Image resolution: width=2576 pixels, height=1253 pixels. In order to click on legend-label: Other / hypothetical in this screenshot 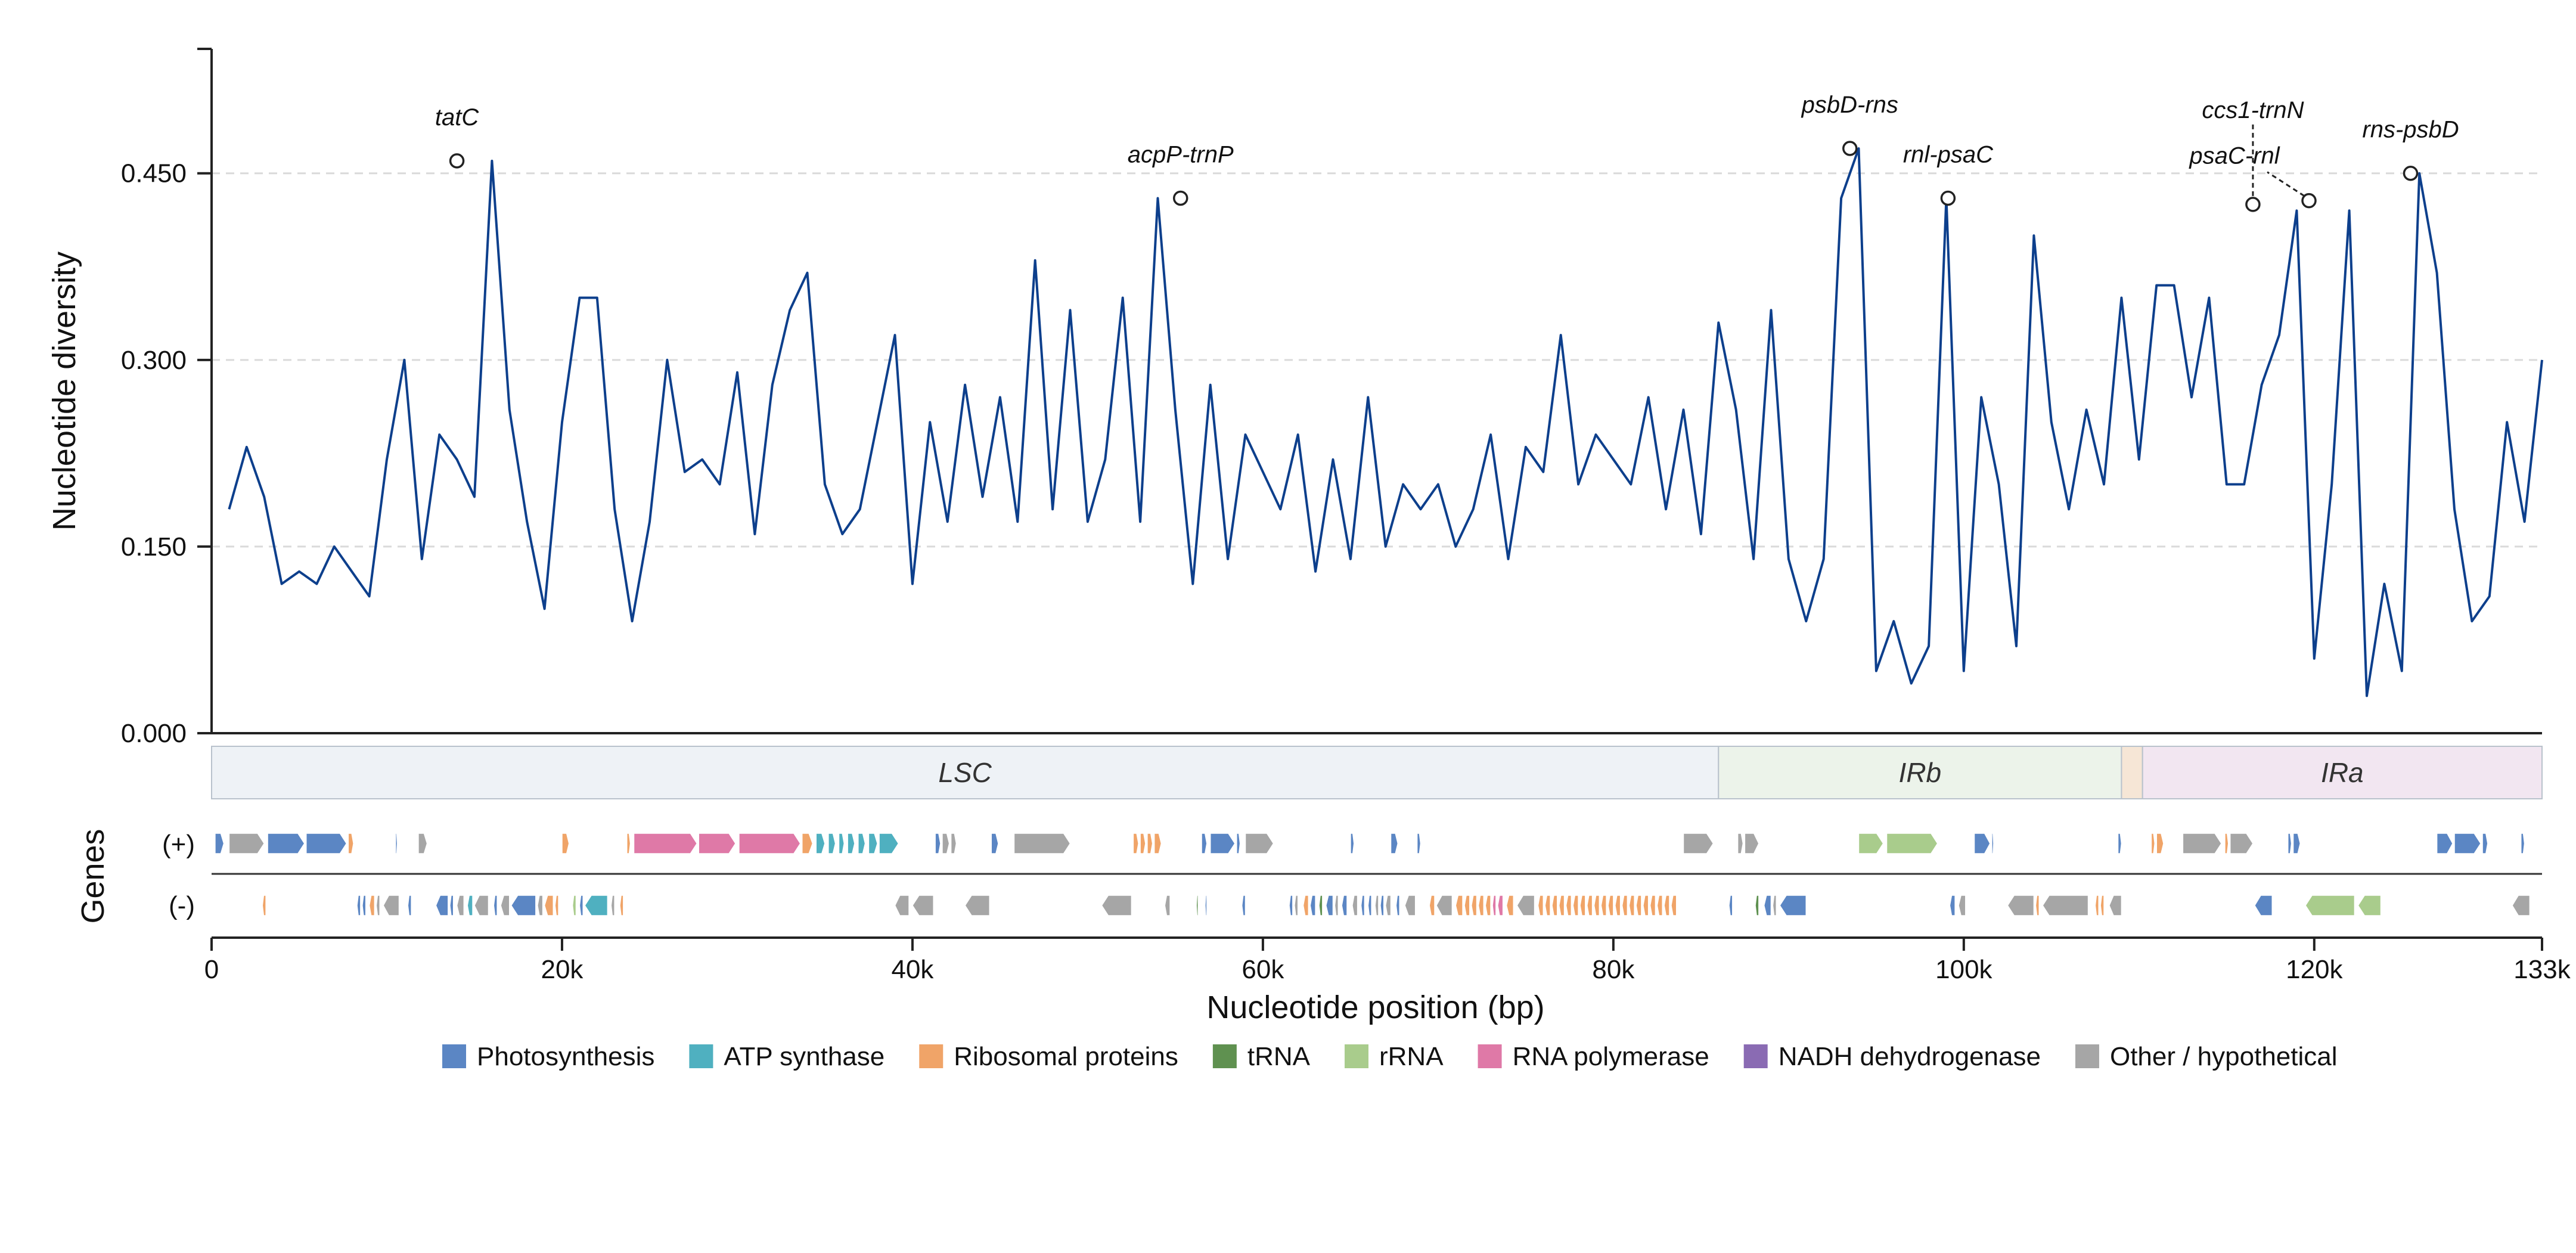, I will do `click(2224, 1056)`.